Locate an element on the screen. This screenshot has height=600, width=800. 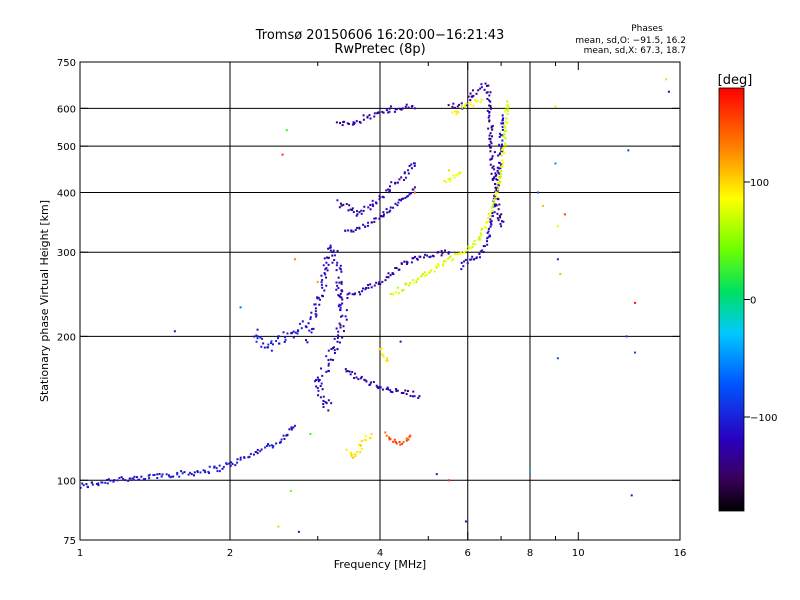
y-axis-label: Stationary phase Virtual Height [km] is located at coordinates (44, 301).